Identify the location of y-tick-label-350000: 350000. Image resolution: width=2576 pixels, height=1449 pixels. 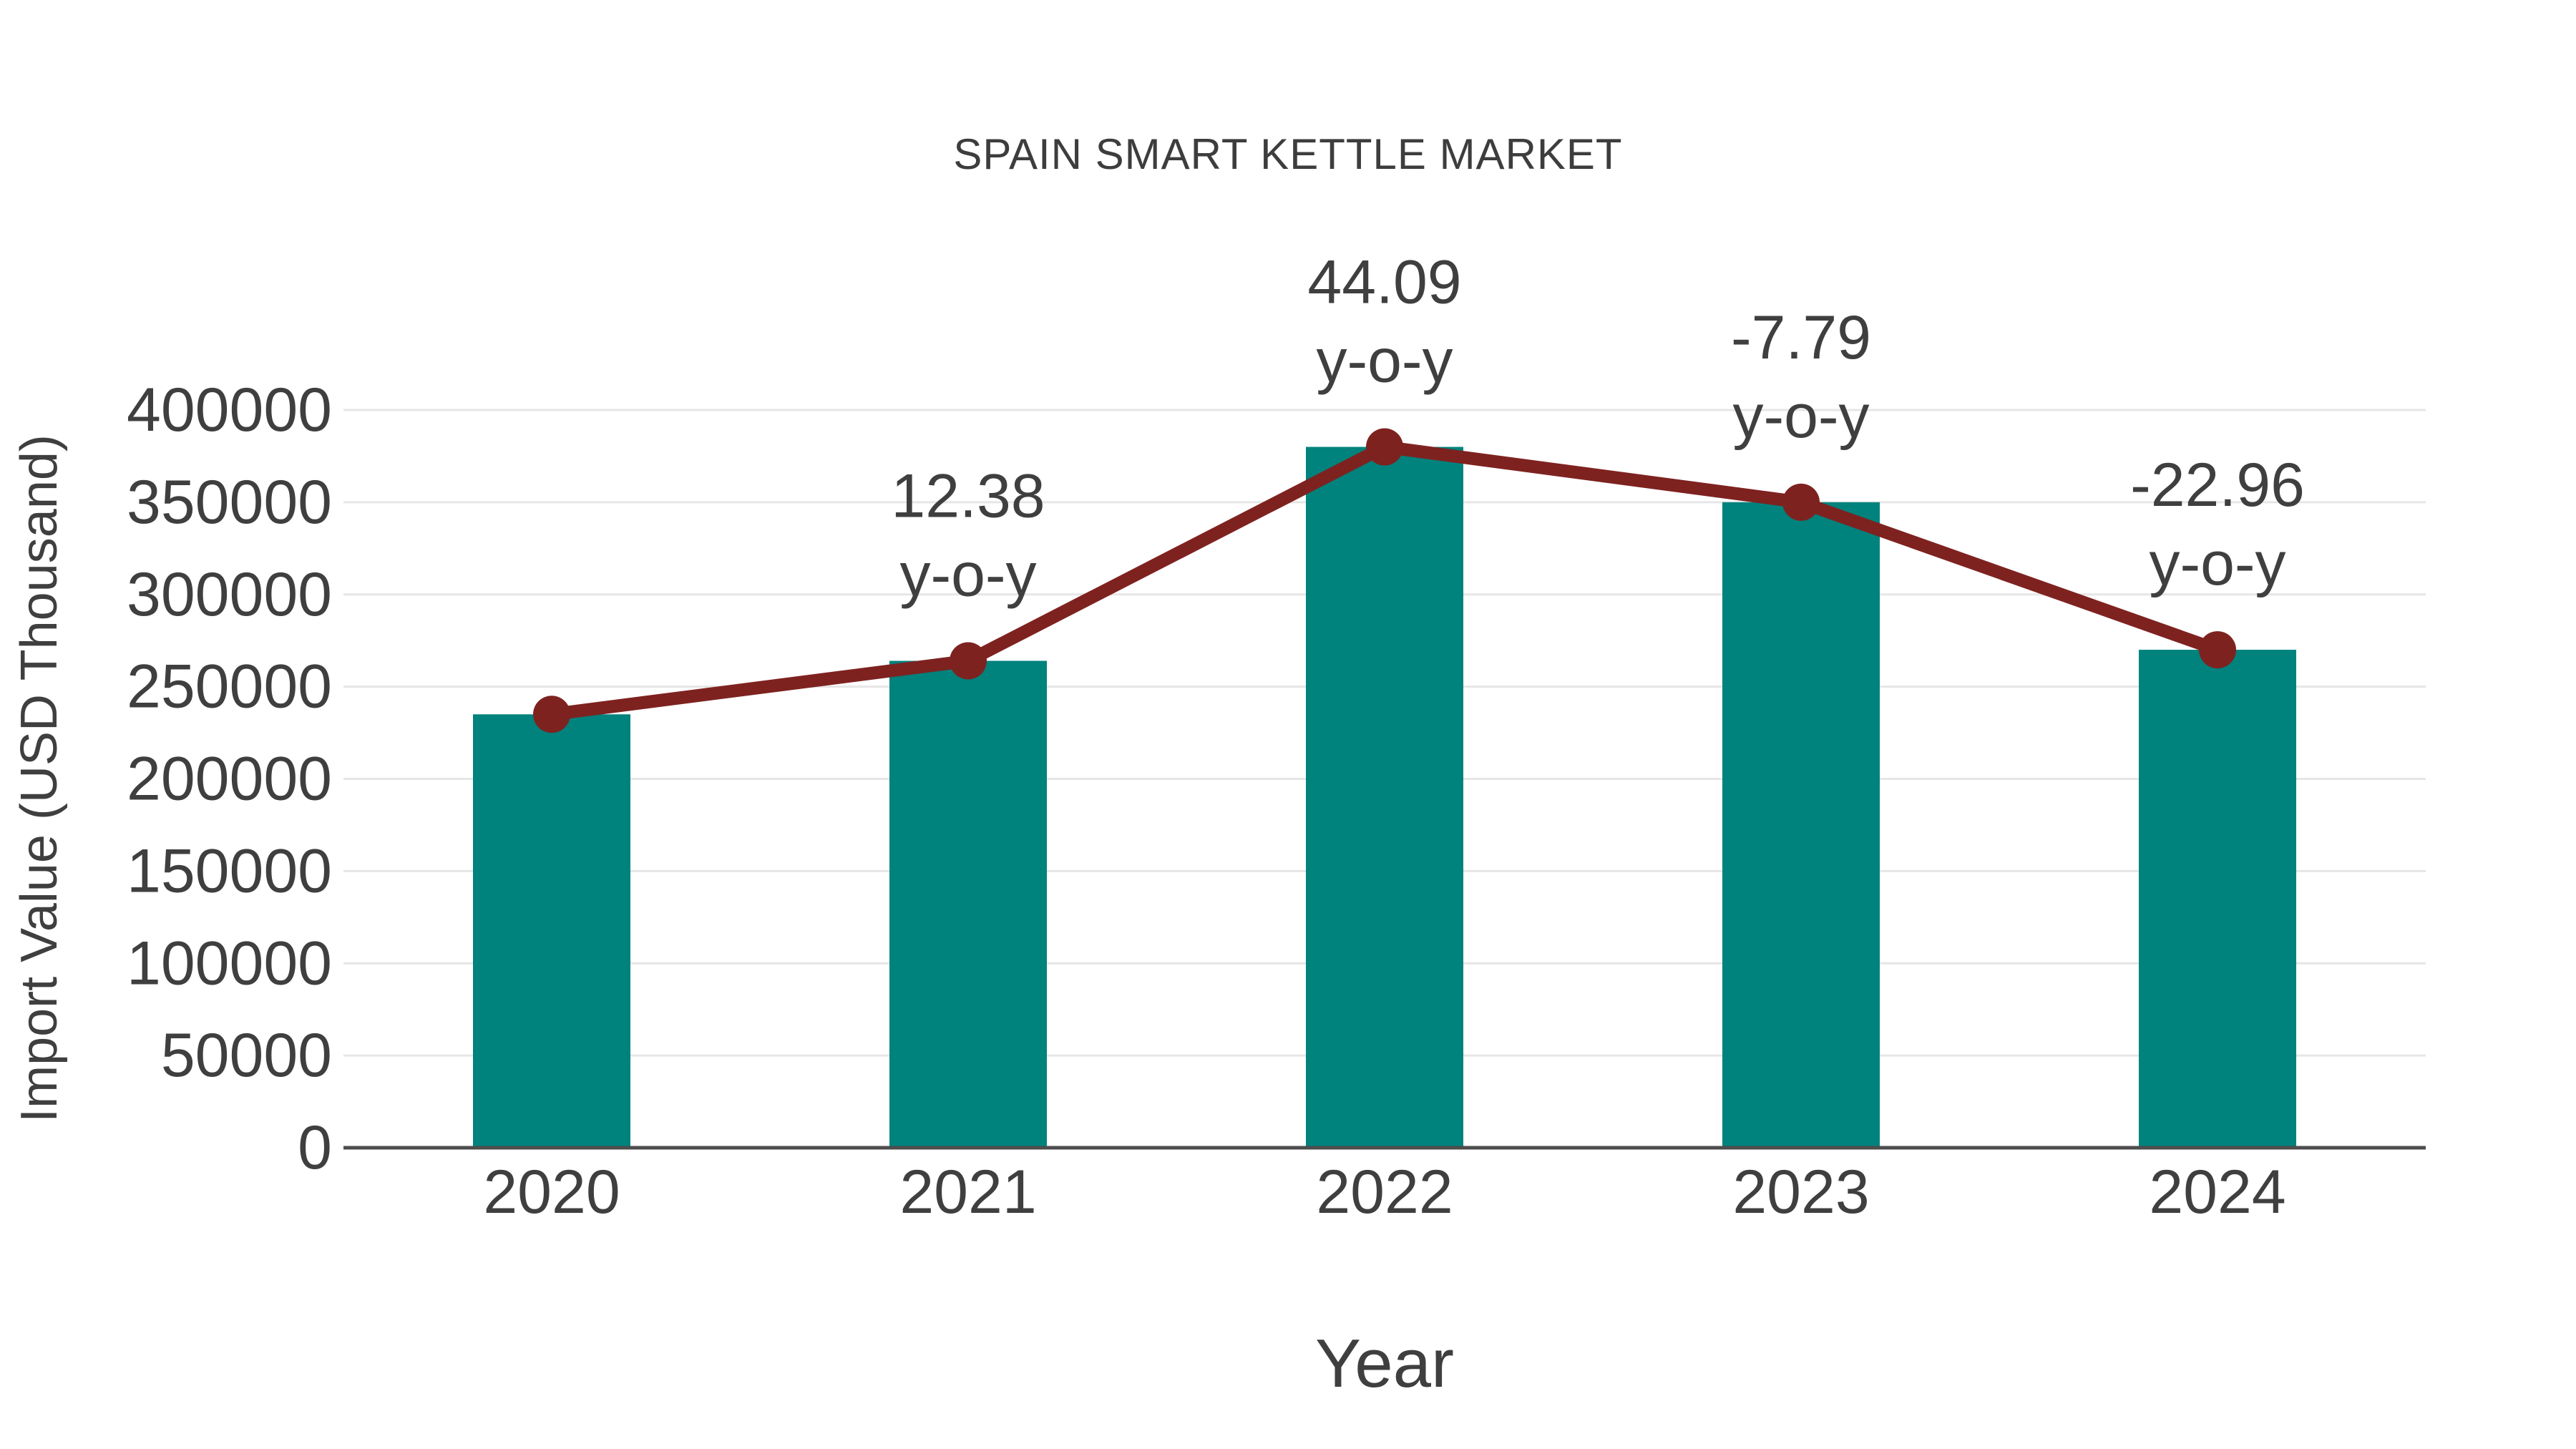
(229, 502).